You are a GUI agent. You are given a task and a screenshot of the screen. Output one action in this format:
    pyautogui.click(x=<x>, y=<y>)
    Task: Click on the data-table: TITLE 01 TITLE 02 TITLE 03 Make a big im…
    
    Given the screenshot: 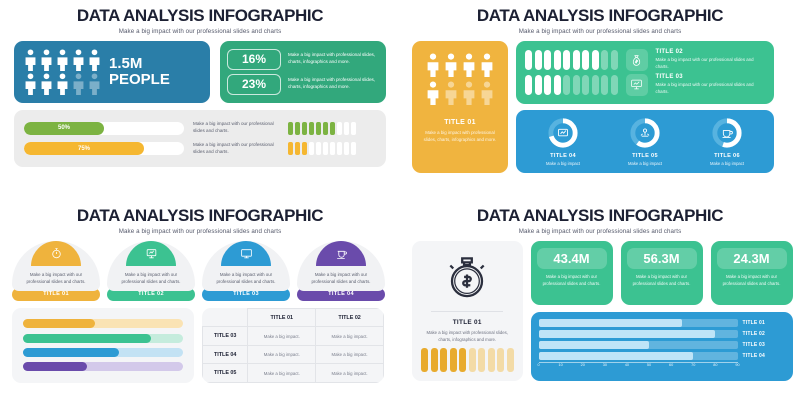 What is the action you would take?
    pyautogui.click(x=293, y=345)
    